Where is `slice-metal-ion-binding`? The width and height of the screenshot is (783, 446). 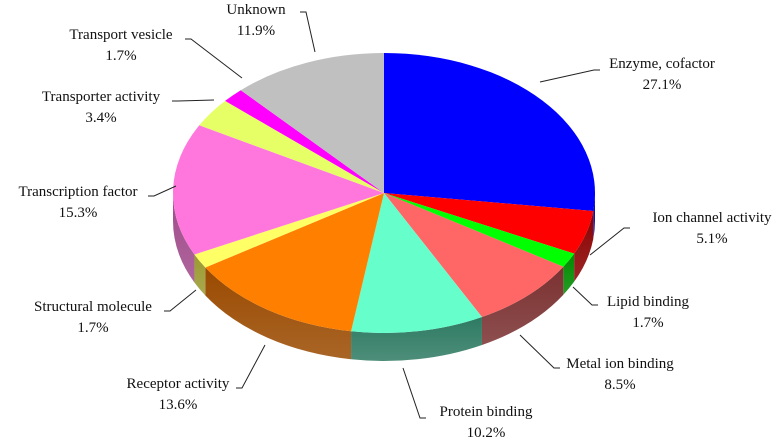
slice-metal-ion-binding is located at coordinates (474, 255).